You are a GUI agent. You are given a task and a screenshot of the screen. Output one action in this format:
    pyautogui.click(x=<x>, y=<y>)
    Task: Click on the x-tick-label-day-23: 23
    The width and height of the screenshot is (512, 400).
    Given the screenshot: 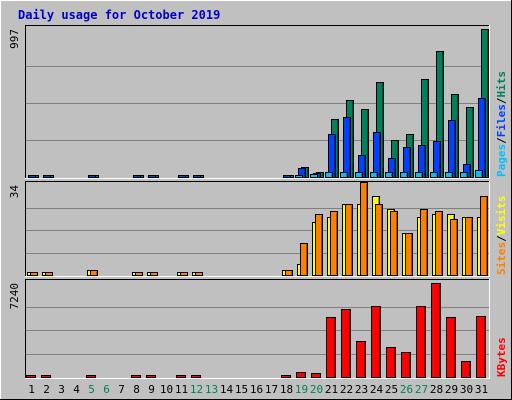 What is the action you would take?
    pyautogui.click(x=361, y=389)
    